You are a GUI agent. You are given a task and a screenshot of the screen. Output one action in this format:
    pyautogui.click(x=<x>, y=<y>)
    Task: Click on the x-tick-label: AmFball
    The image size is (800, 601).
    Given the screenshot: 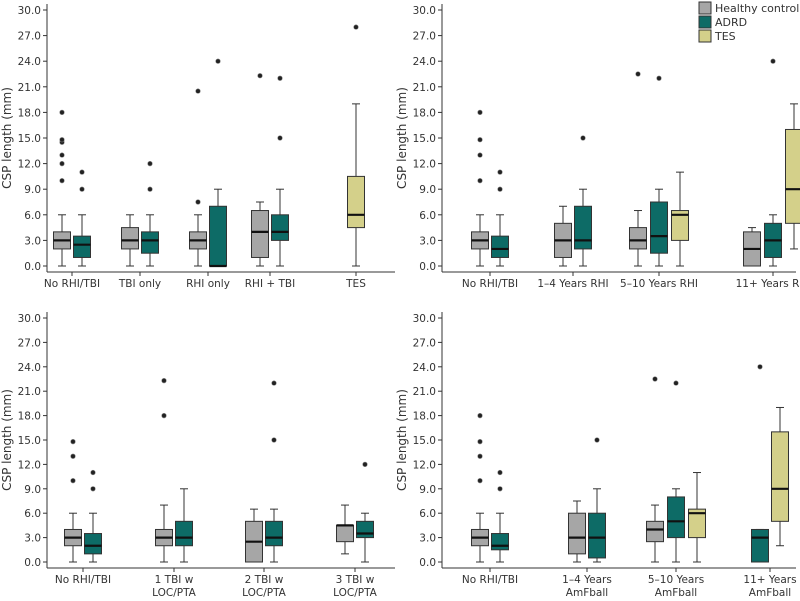 What is the action you would take?
    pyautogui.click(x=676, y=592)
    